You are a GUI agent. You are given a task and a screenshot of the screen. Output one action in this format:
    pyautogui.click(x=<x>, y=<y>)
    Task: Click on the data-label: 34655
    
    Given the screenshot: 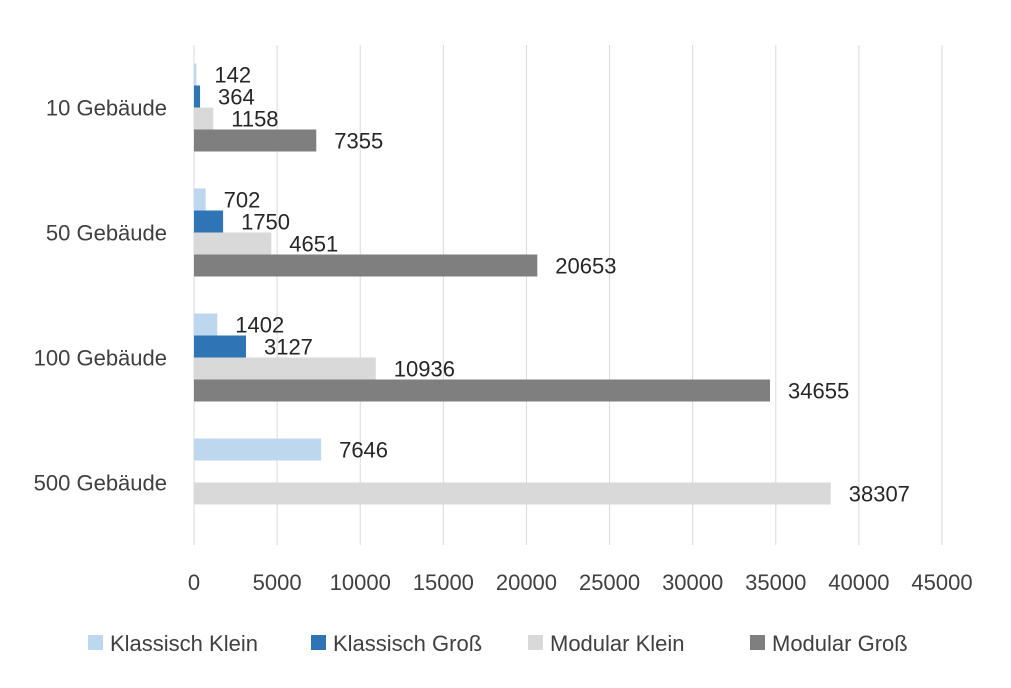 What is the action you would take?
    pyautogui.click(x=818, y=391)
    